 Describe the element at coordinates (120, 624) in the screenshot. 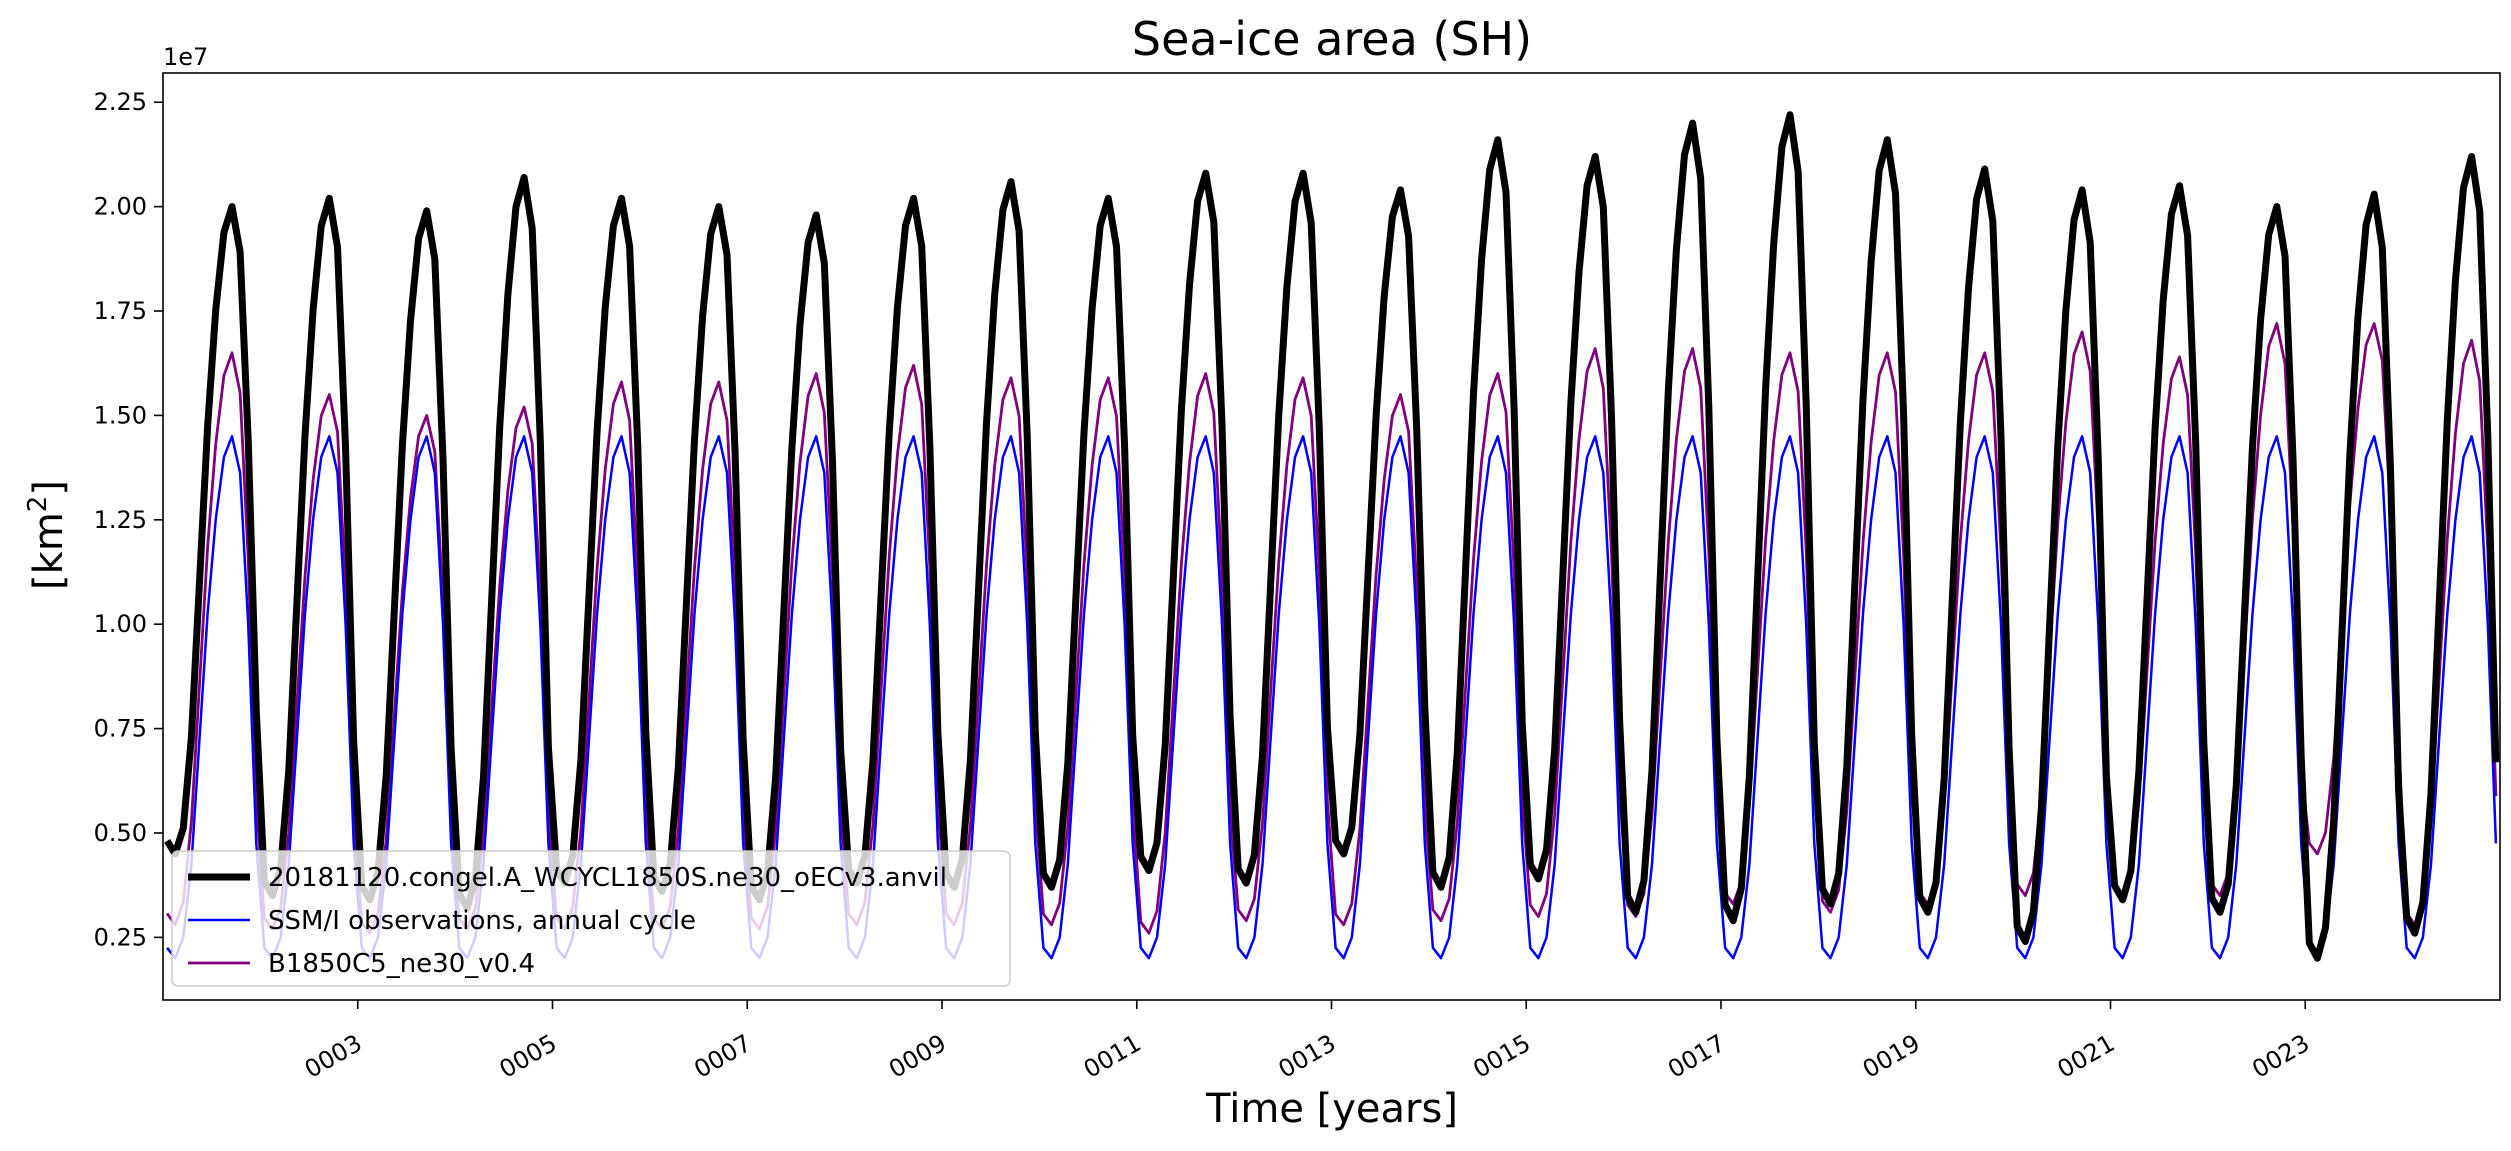

I see `y-tick-label: 1.00` at that location.